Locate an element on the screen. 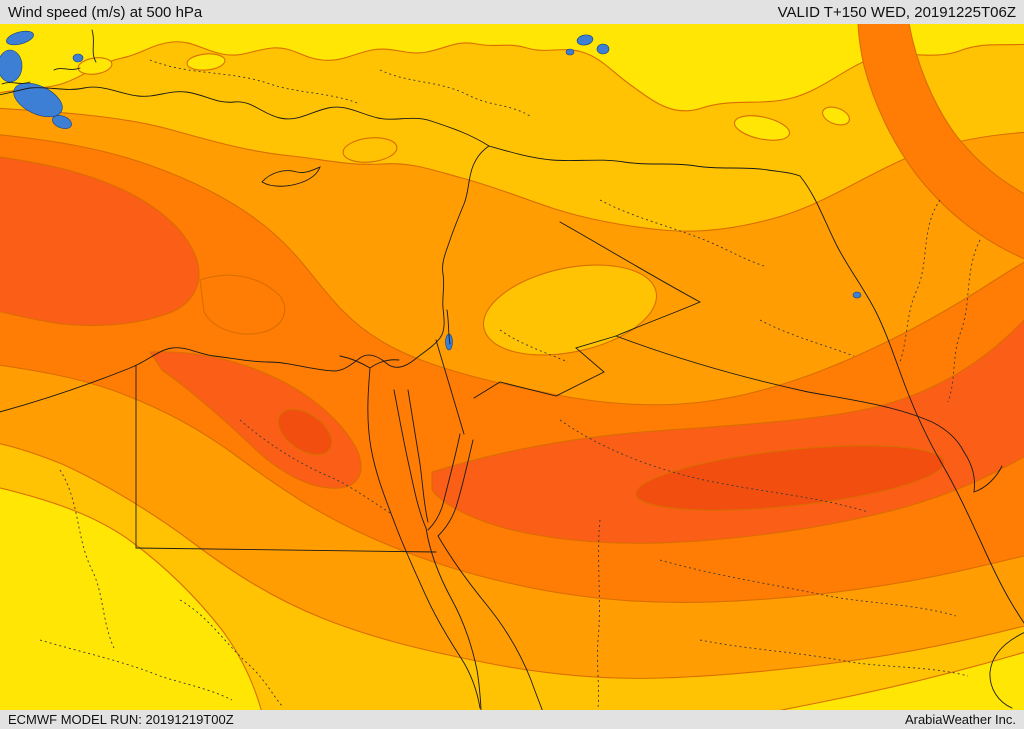  contour-band-yellow-southwest is located at coordinates (131, 598).